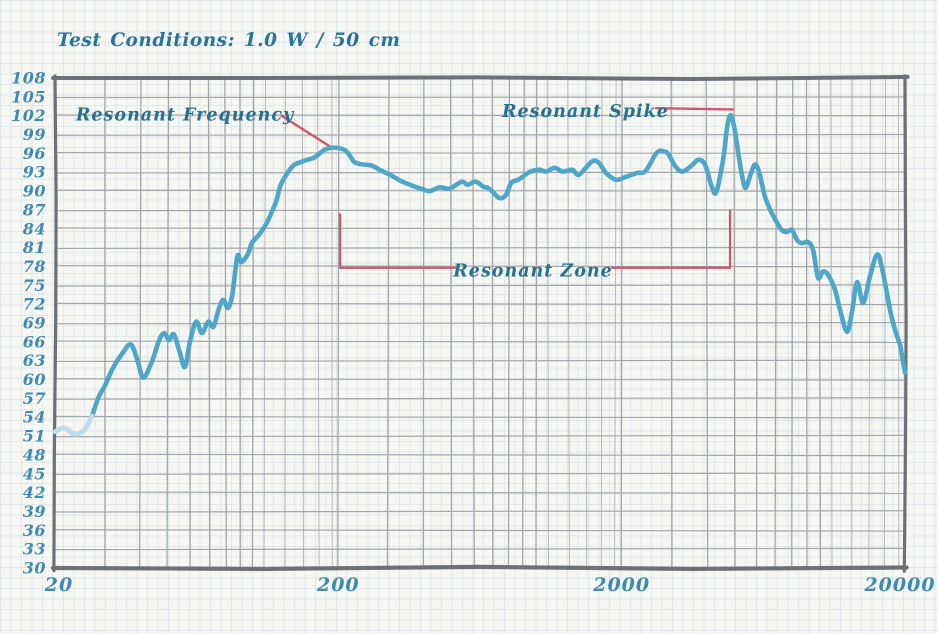  Describe the element at coordinates (34, 228) in the screenshot. I see `y-tick-84: 84` at that location.